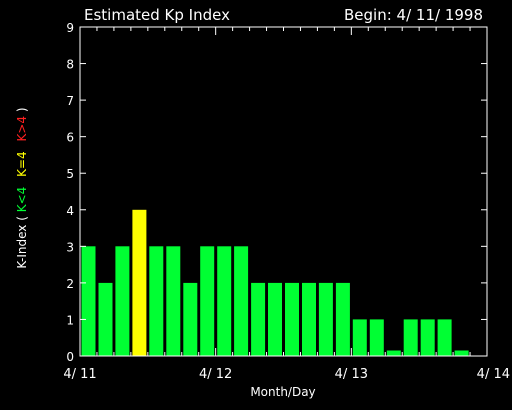 This screenshot has width=512, height=410. What do you see at coordinates (351, 374) in the screenshot?
I see `x-tick-label: 4/ 13` at bounding box center [351, 374].